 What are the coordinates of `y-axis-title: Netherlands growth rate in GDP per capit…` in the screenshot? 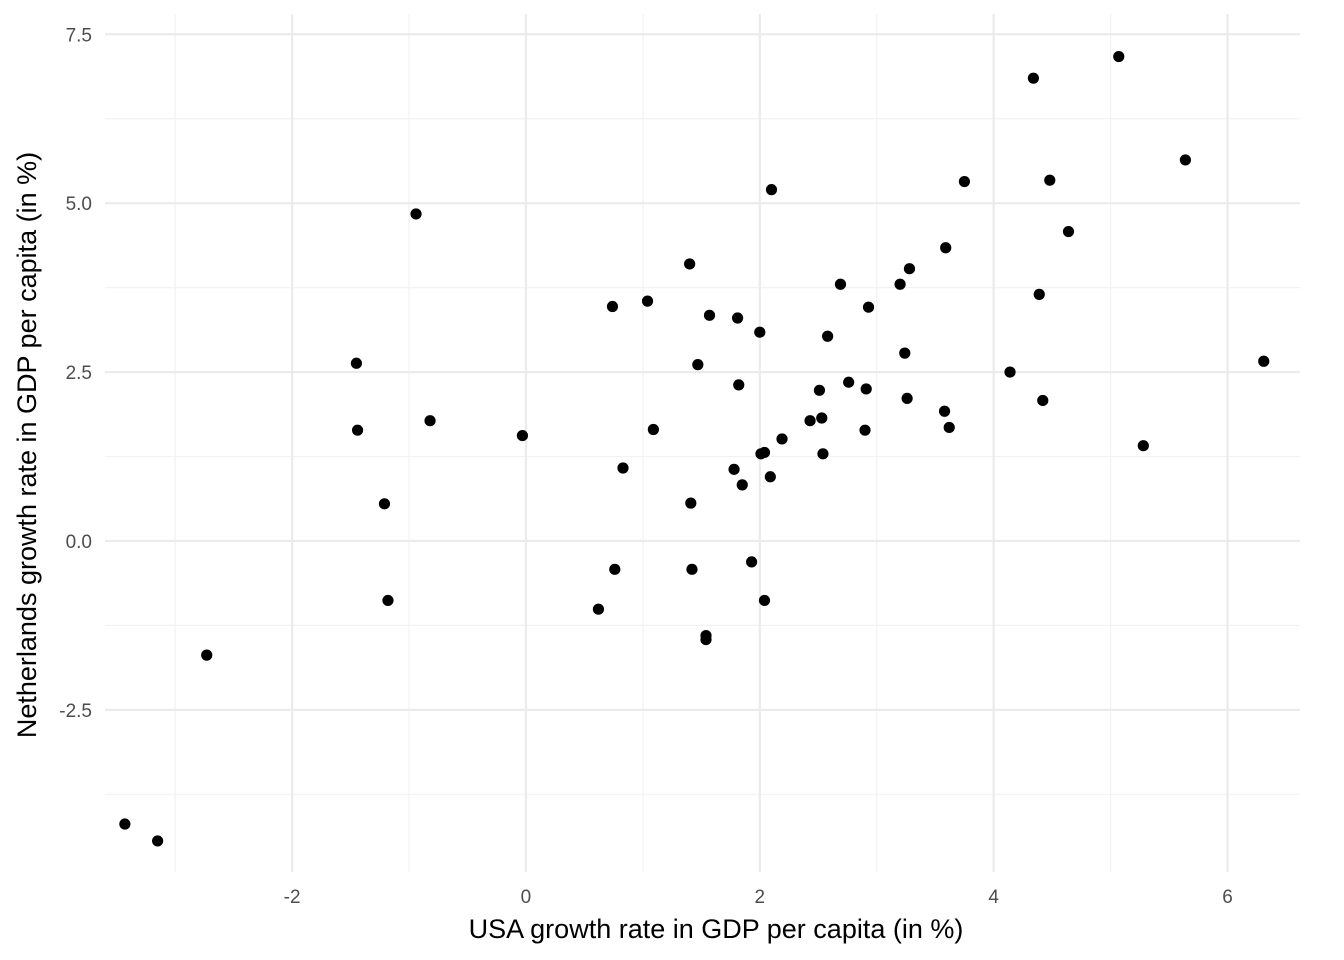 It's located at (27, 445).